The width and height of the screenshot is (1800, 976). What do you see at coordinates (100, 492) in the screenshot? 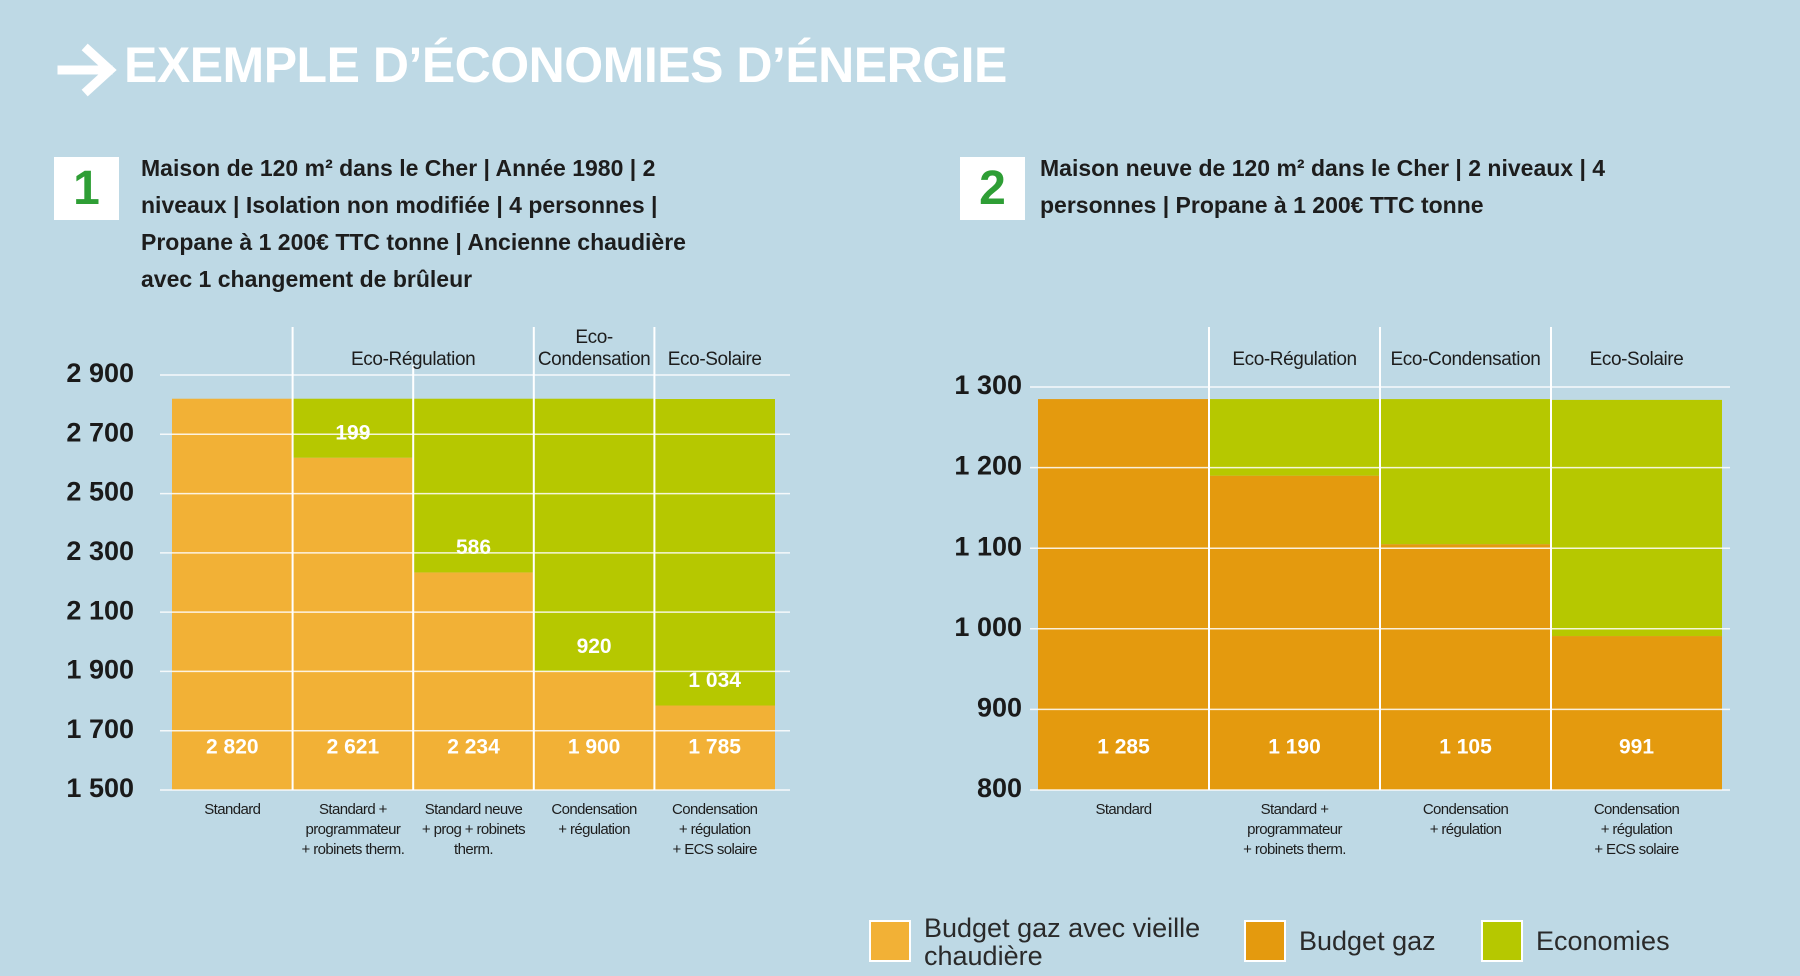
I see `y-tick-label: 2 500` at bounding box center [100, 492].